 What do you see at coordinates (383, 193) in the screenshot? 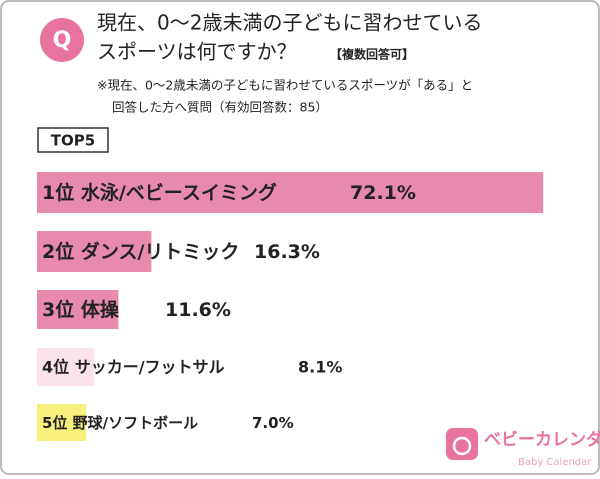
I see `value-label: 72.1%` at bounding box center [383, 193].